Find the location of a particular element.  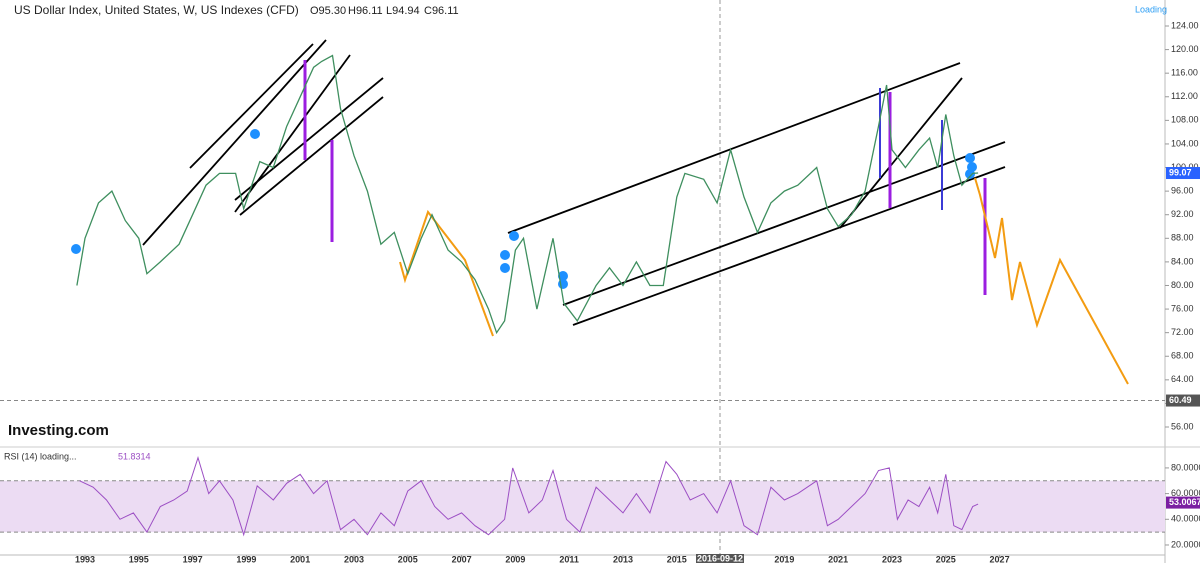

y-tick-label: 64.00 is located at coordinates (1182, 379).